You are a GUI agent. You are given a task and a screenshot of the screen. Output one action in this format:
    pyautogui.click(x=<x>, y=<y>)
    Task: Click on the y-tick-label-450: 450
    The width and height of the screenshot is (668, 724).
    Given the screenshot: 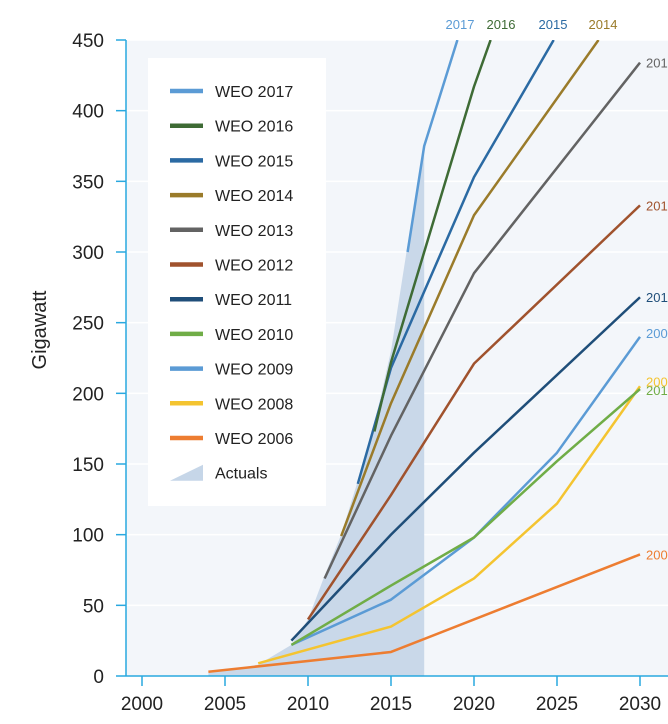 What is the action you would take?
    pyautogui.click(x=88, y=41)
    